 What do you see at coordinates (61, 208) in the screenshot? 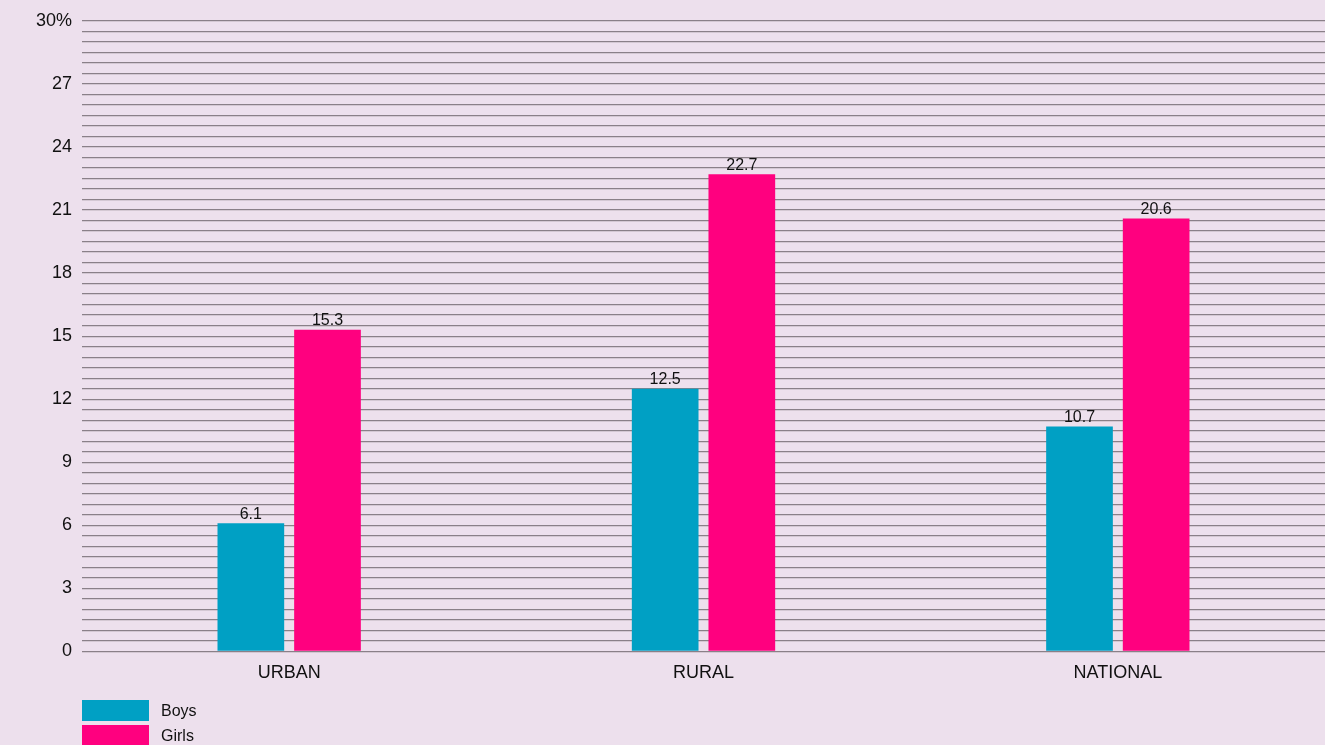
I see `y-tick-label: 21` at bounding box center [61, 208].